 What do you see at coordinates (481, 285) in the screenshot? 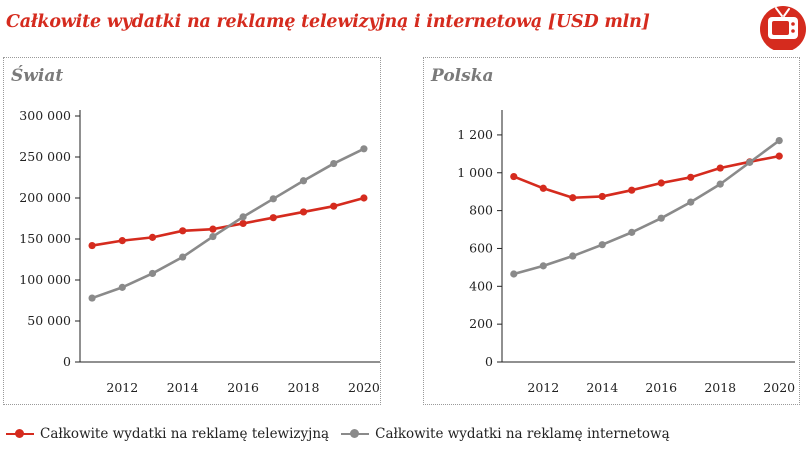
I see `poland-y-tick-label: 400` at bounding box center [481, 285].